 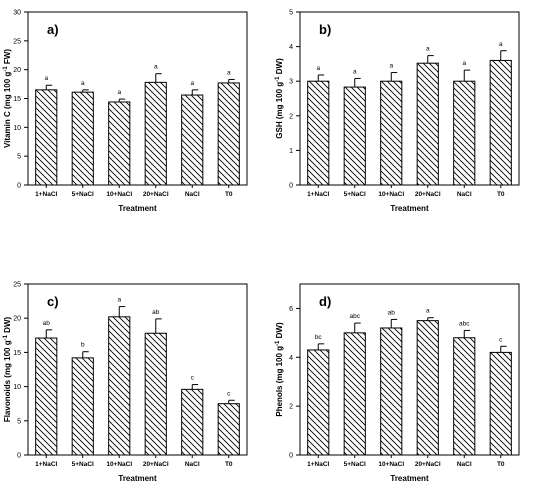 I want to click on y-axis-title-unit: FW), so click(x=7, y=58).